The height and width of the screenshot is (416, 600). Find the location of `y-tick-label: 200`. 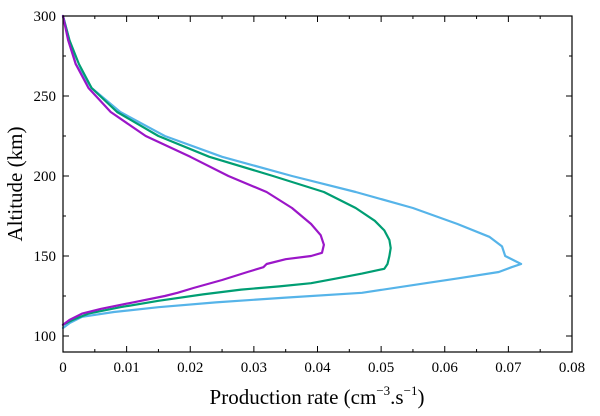

y-tick-label: 200 is located at coordinates (45, 177).